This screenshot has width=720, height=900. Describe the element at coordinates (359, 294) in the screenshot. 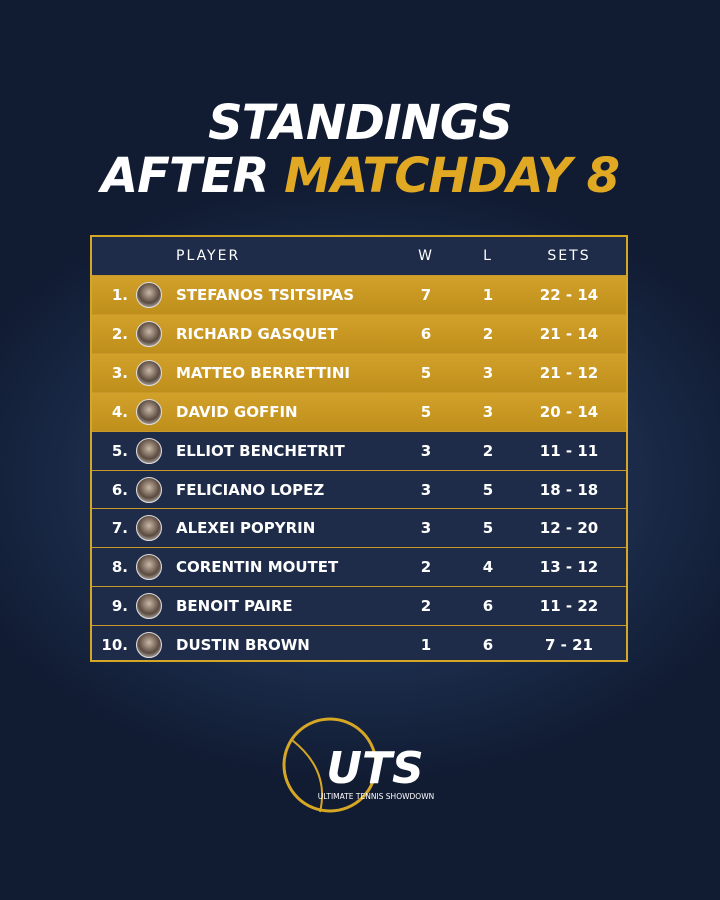

I see `table-row: 1. STEFANOS TSITSIPAS 7 1 22 - 14` at that location.